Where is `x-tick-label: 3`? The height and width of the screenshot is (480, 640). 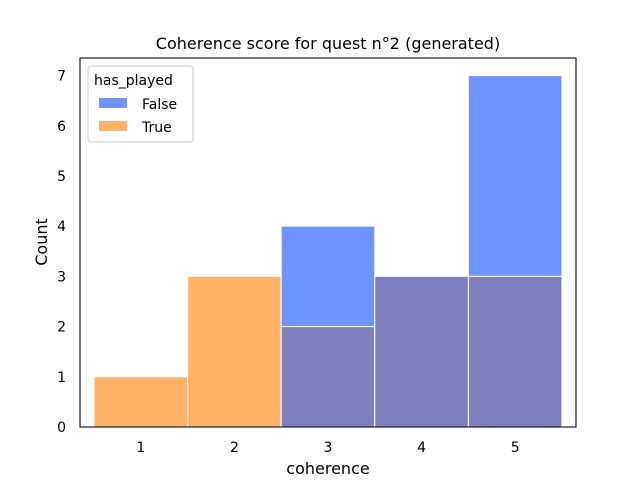
x-tick-label: 3 is located at coordinates (328, 448).